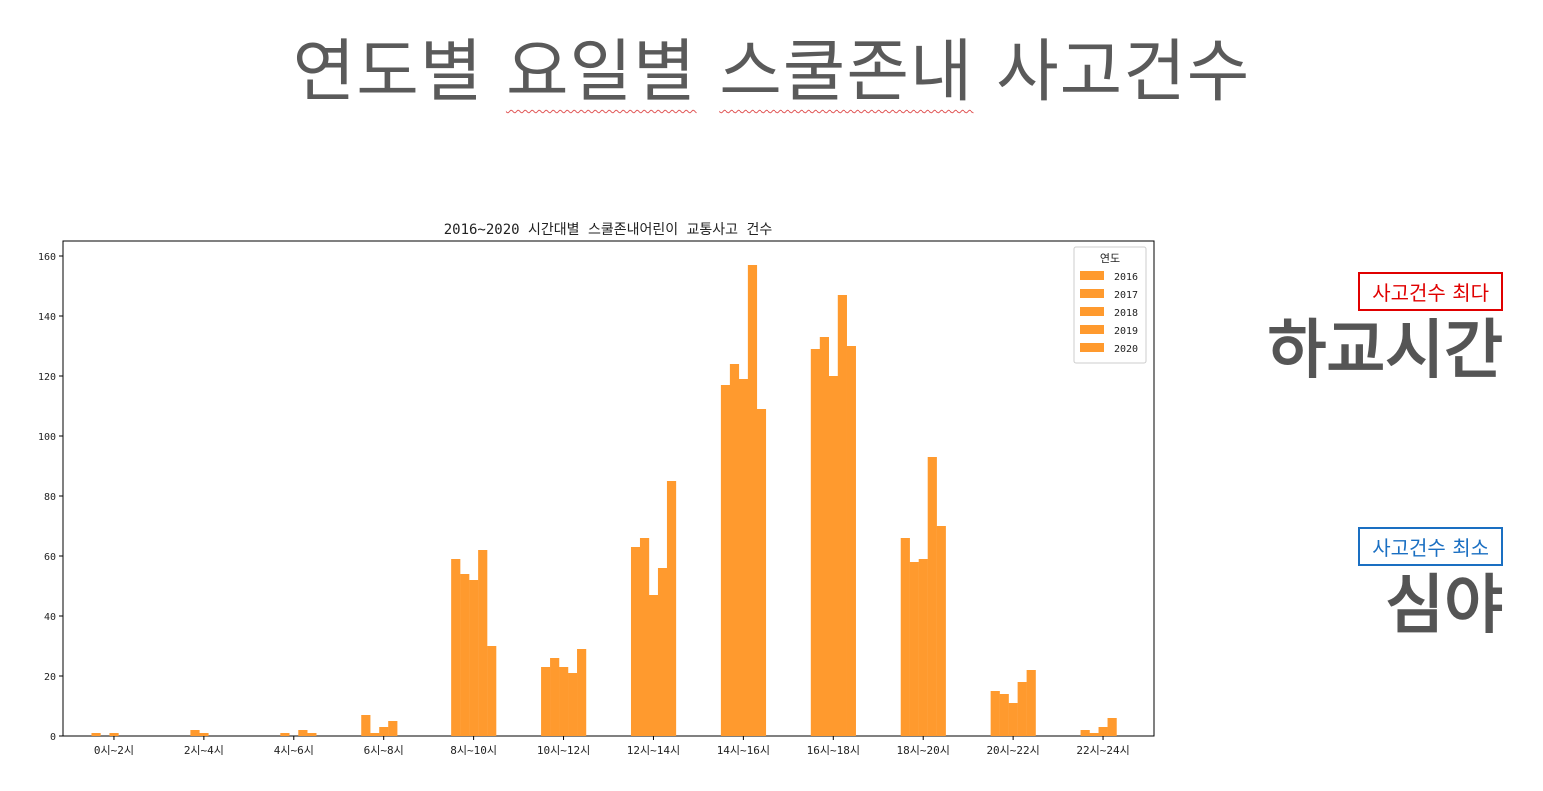 This screenshot has width=1543, height=791. I want to click on x-tick-label: 6시~8시, so click(384, 750).